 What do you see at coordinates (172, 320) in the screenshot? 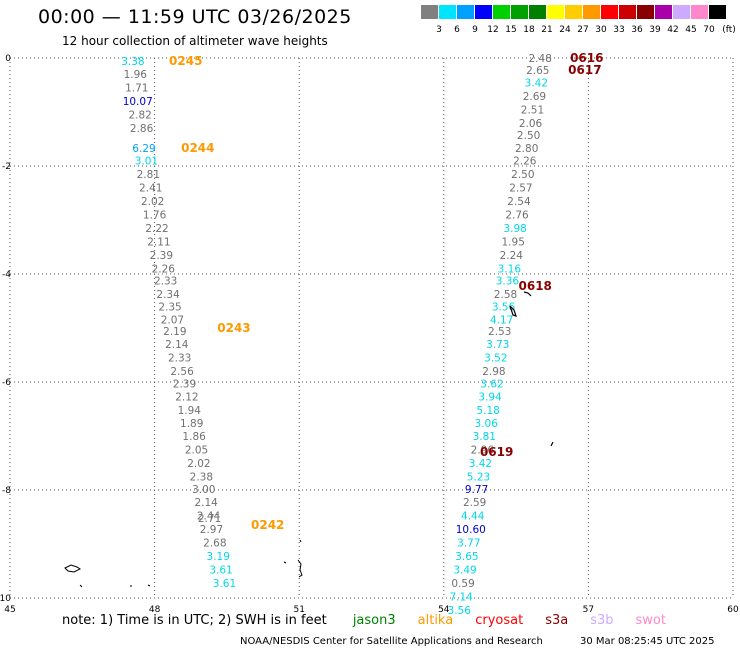
I see `wave-height-value: 2.07` at bounding box center [172, 320].